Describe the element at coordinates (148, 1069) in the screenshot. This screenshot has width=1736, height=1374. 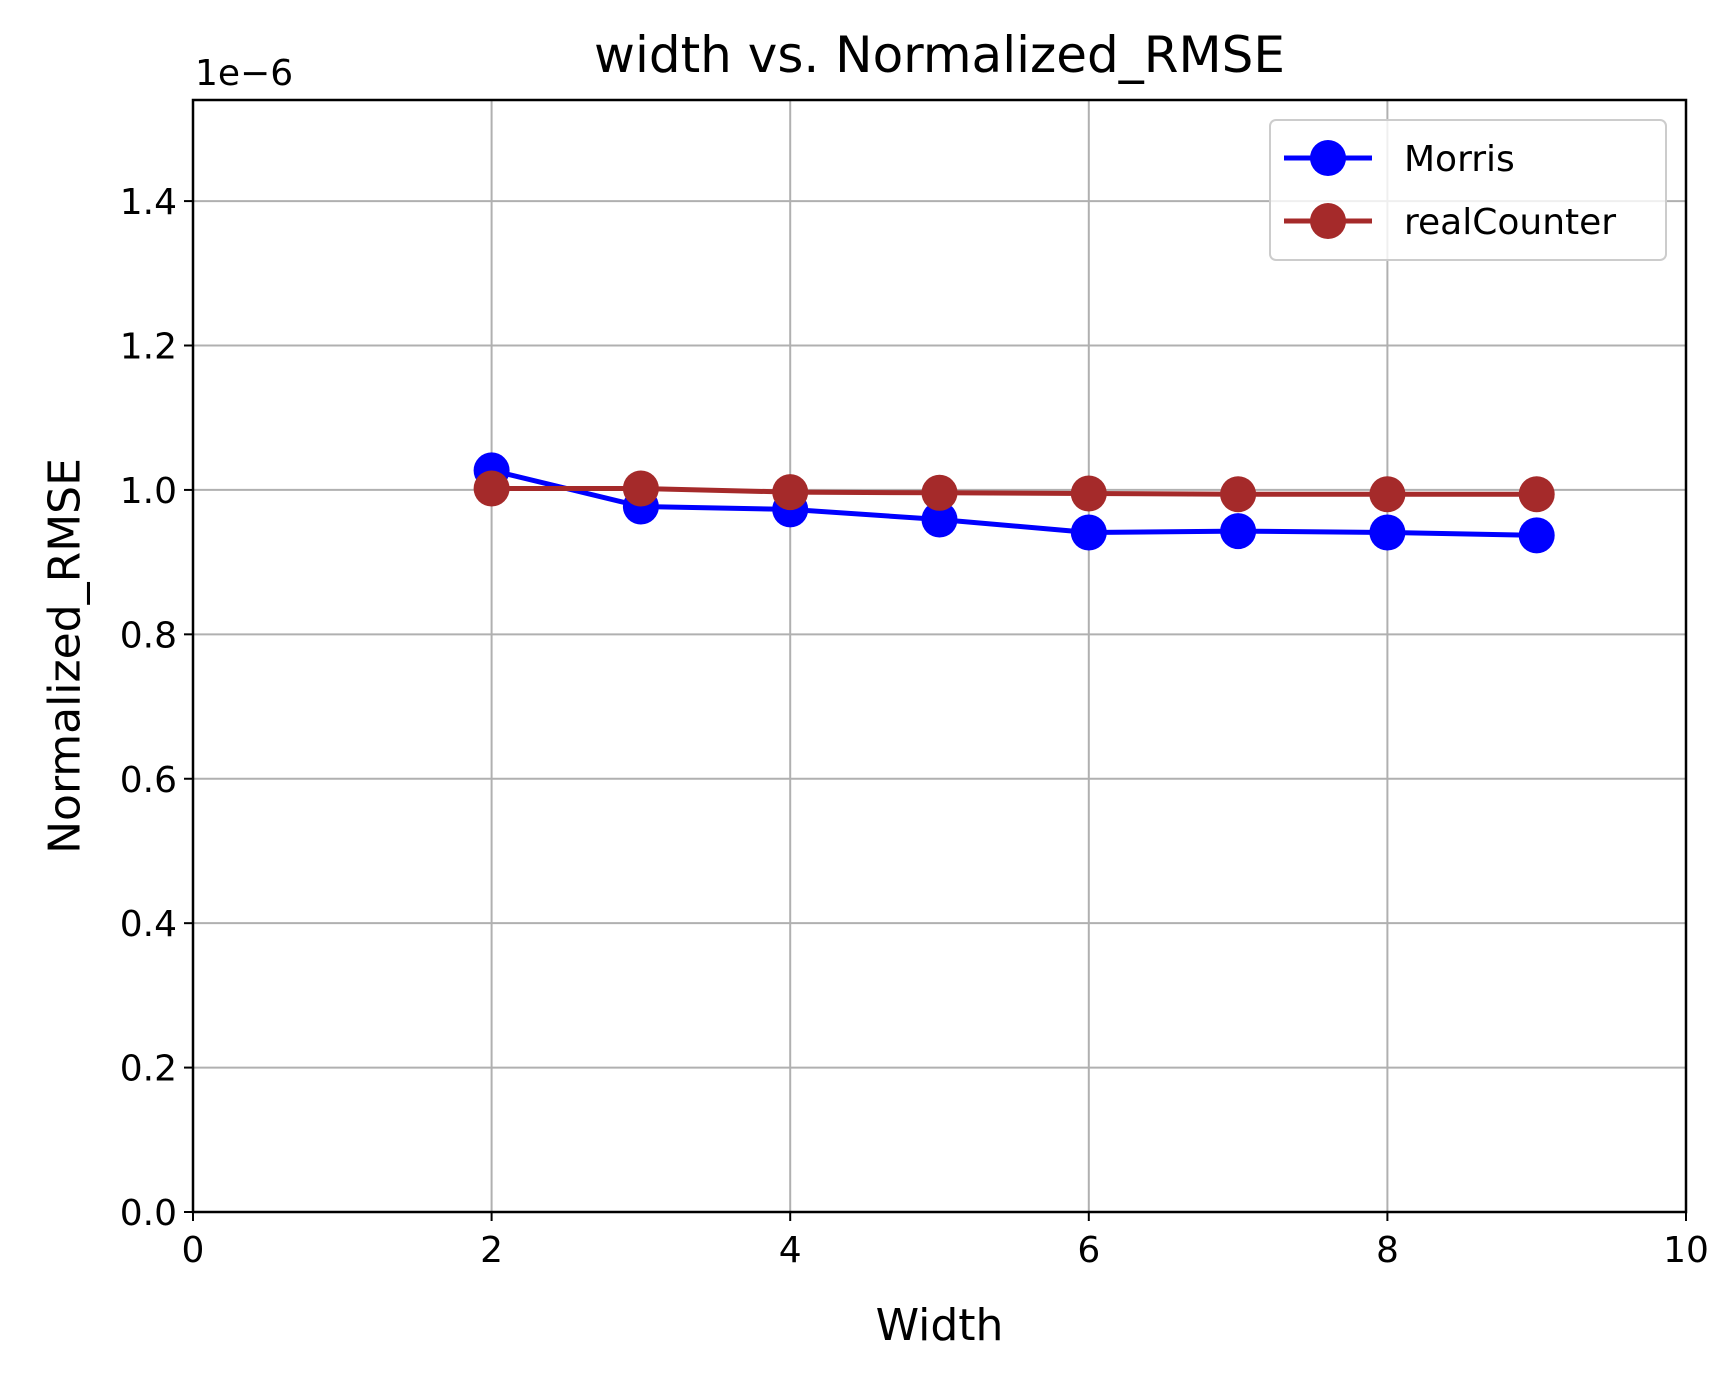
I see `y-tick-label: 0.2` at that location.